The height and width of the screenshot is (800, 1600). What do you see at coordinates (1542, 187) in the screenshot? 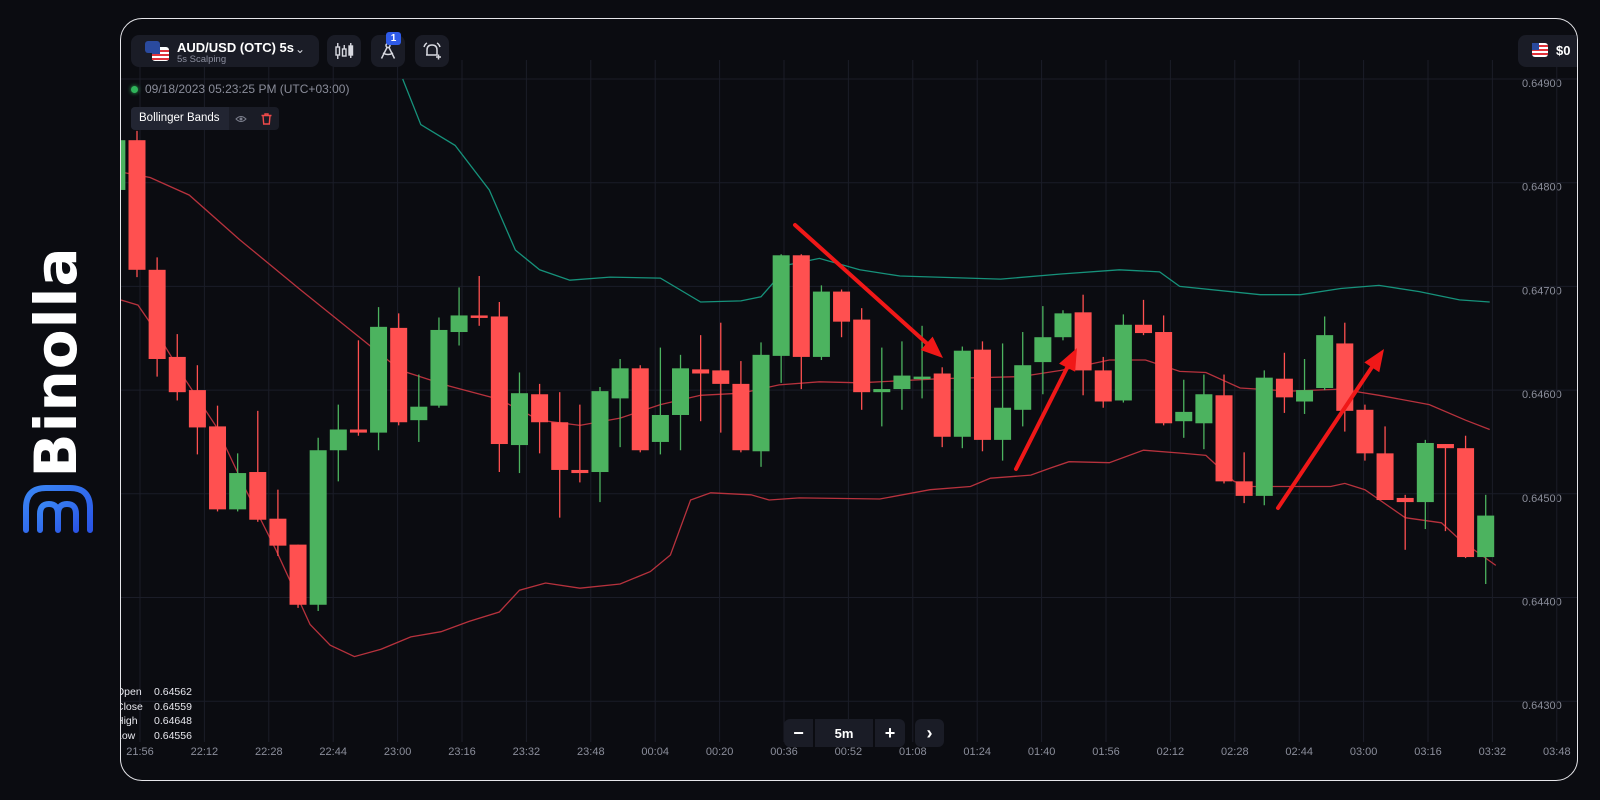
I see `y-tick-label: 0.64800` at bounding box center [1542, 187].